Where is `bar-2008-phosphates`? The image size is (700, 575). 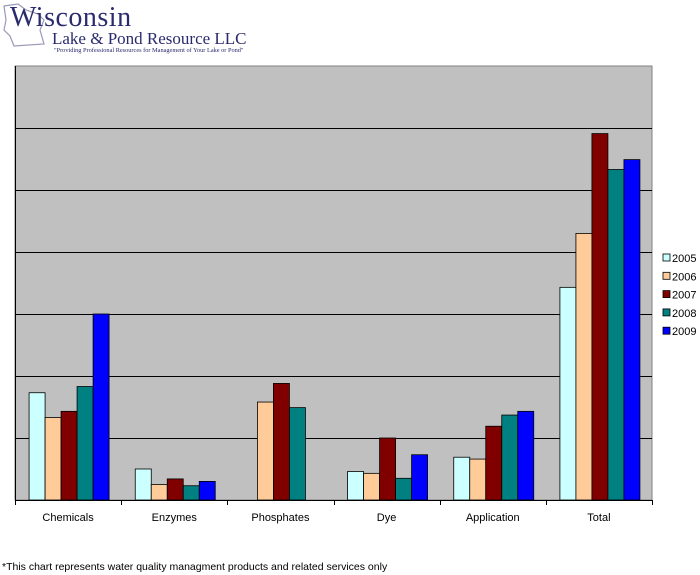
bar-2008-phosphates is located at coordinates (297, 454).